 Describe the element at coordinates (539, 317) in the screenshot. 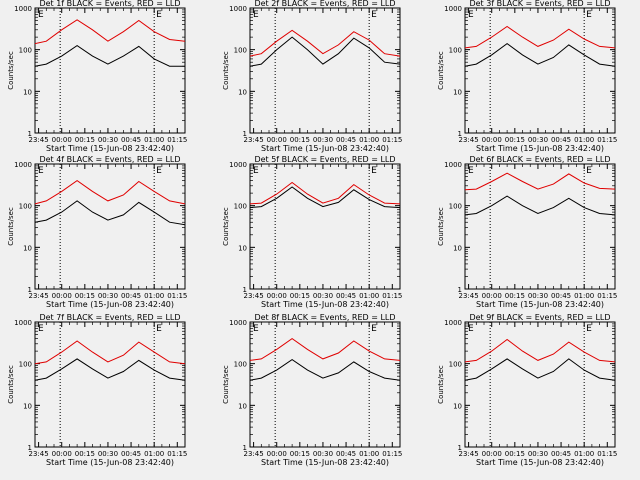

I see `panel-title: Det 9f BLACK = Events, RED = LLD` at that location.